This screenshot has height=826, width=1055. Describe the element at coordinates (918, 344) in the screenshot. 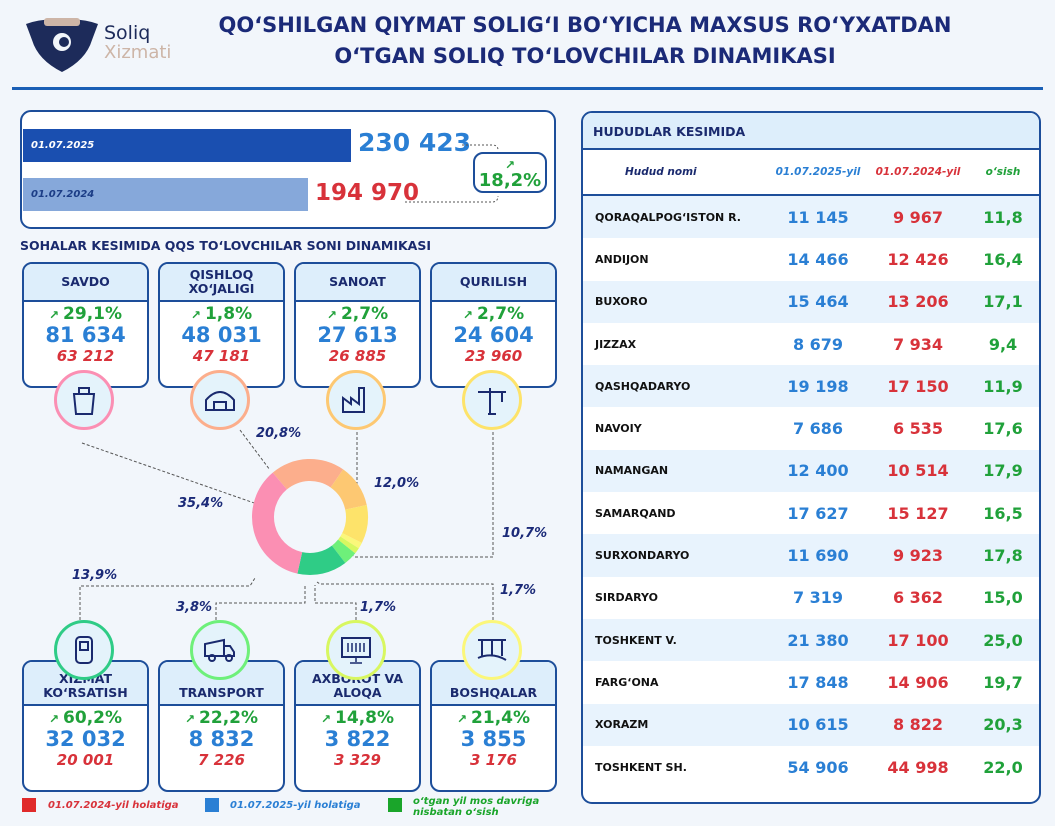

I see `region-2024: 7 934` at that location.